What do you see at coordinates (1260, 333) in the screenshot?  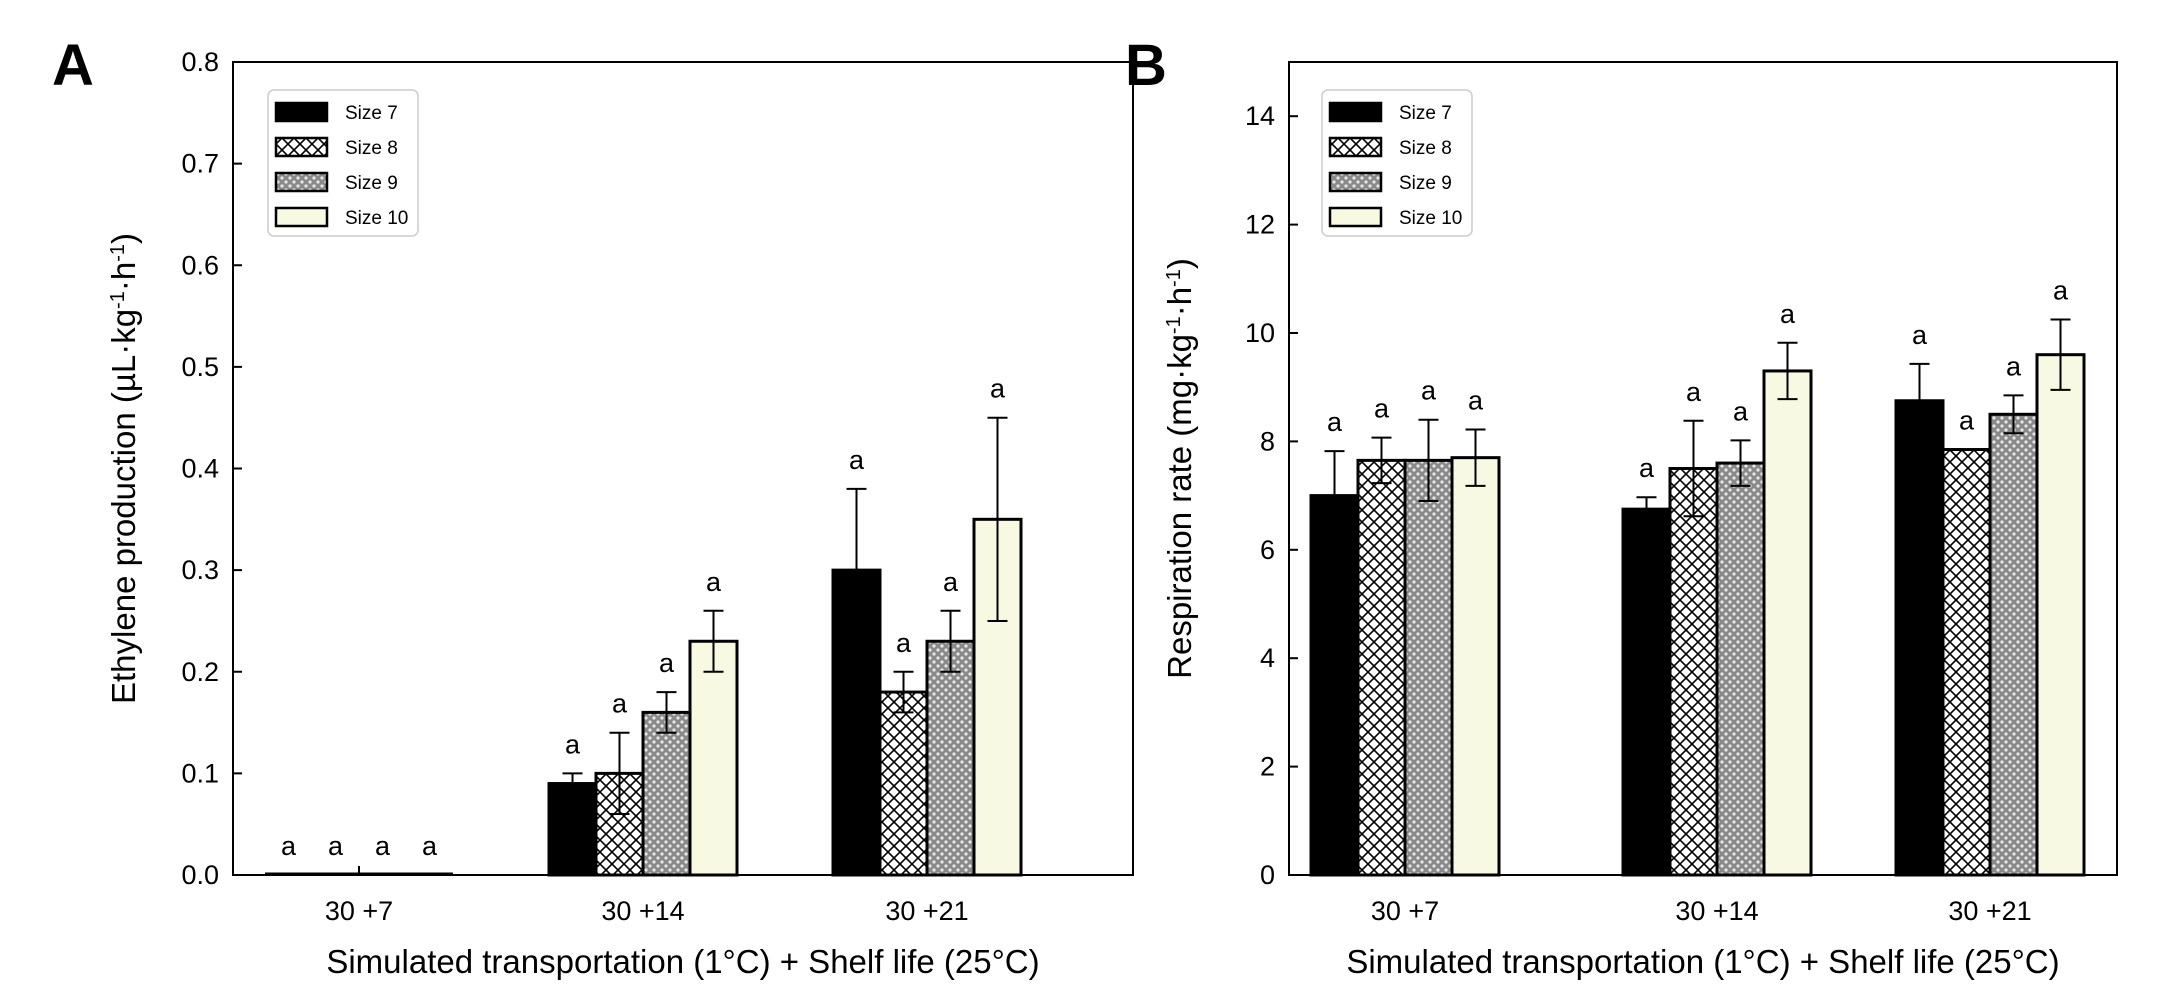 I see `y-tick-label: 10` at bounding box center [1260, 333].